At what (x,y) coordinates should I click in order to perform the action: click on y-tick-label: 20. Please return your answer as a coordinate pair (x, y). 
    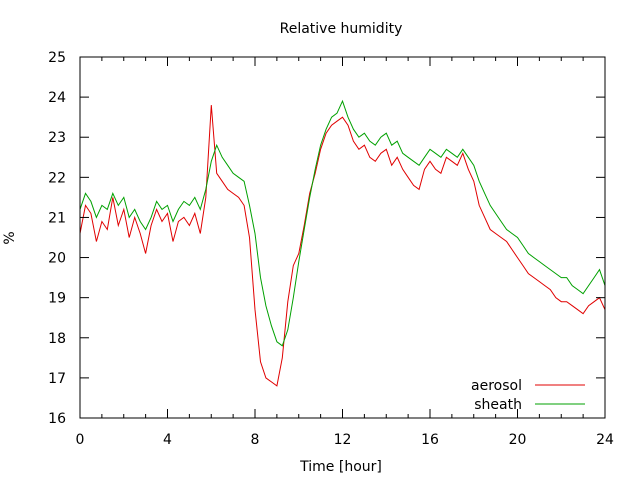
    Looking at the image, I should click on (57, 259).